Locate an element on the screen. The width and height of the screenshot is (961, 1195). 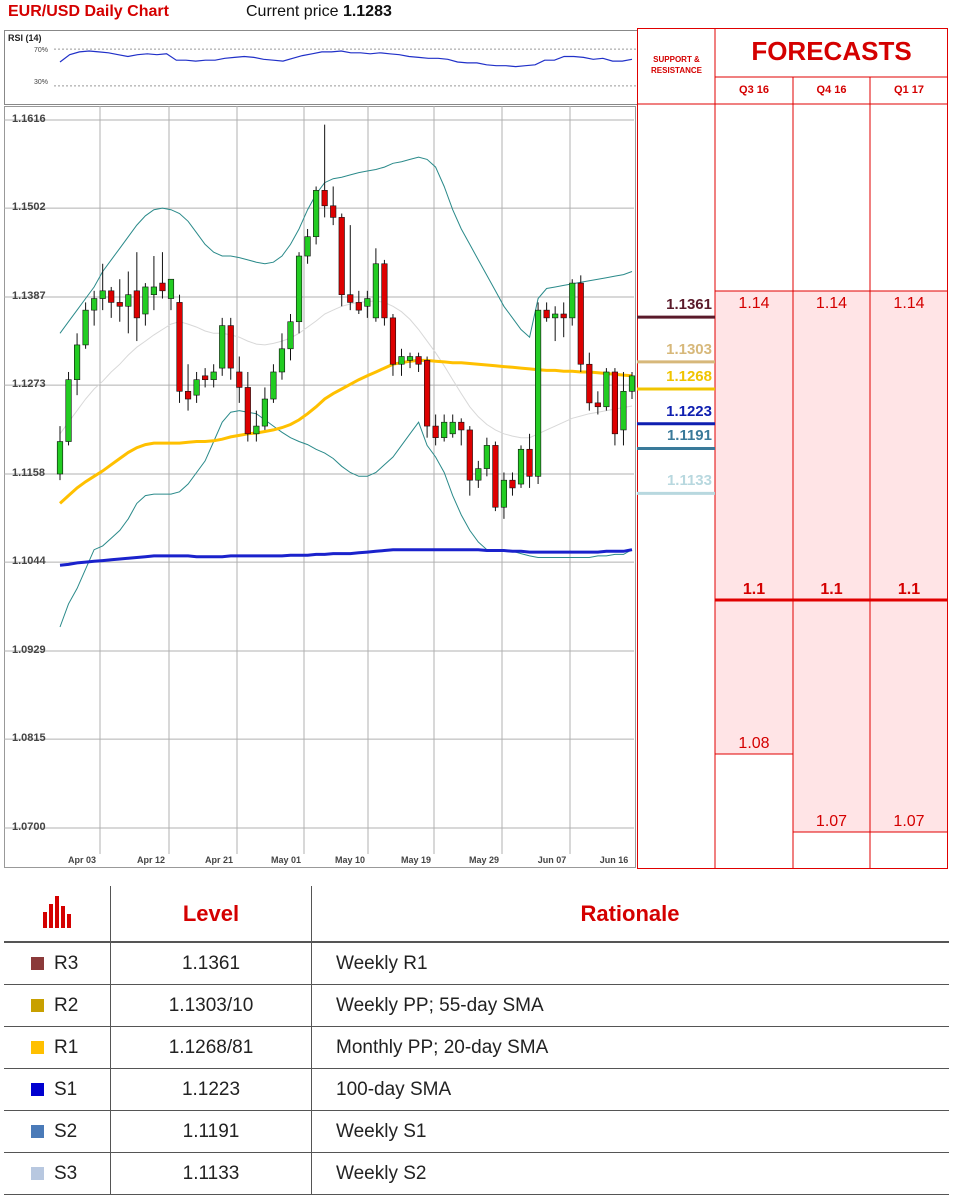
y-tick-label: 1.1616 is located at coordinates (29, 119).